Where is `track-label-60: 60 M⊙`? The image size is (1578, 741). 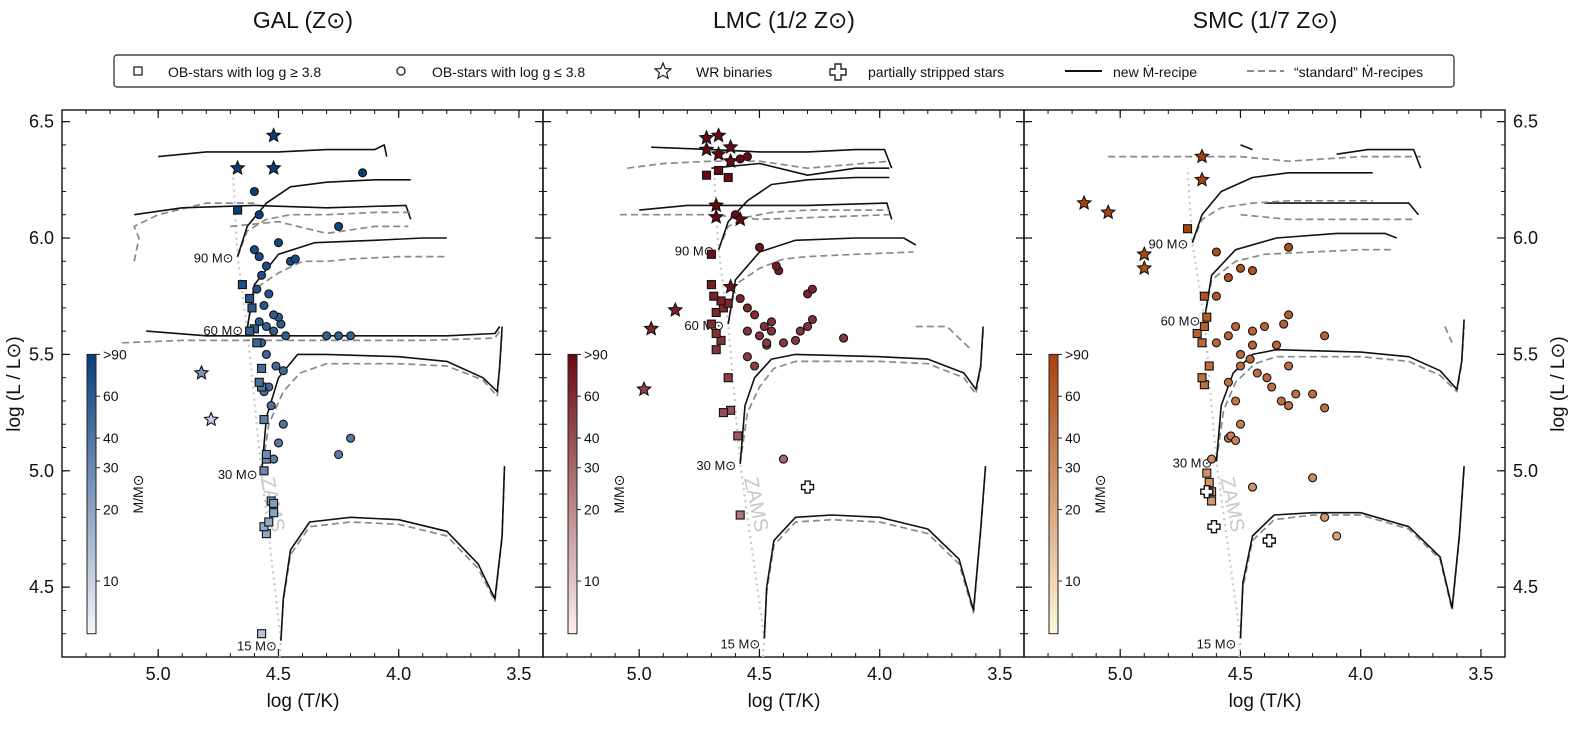 track-label-60: 60 M⊙ is located at coordinates (223, 330).